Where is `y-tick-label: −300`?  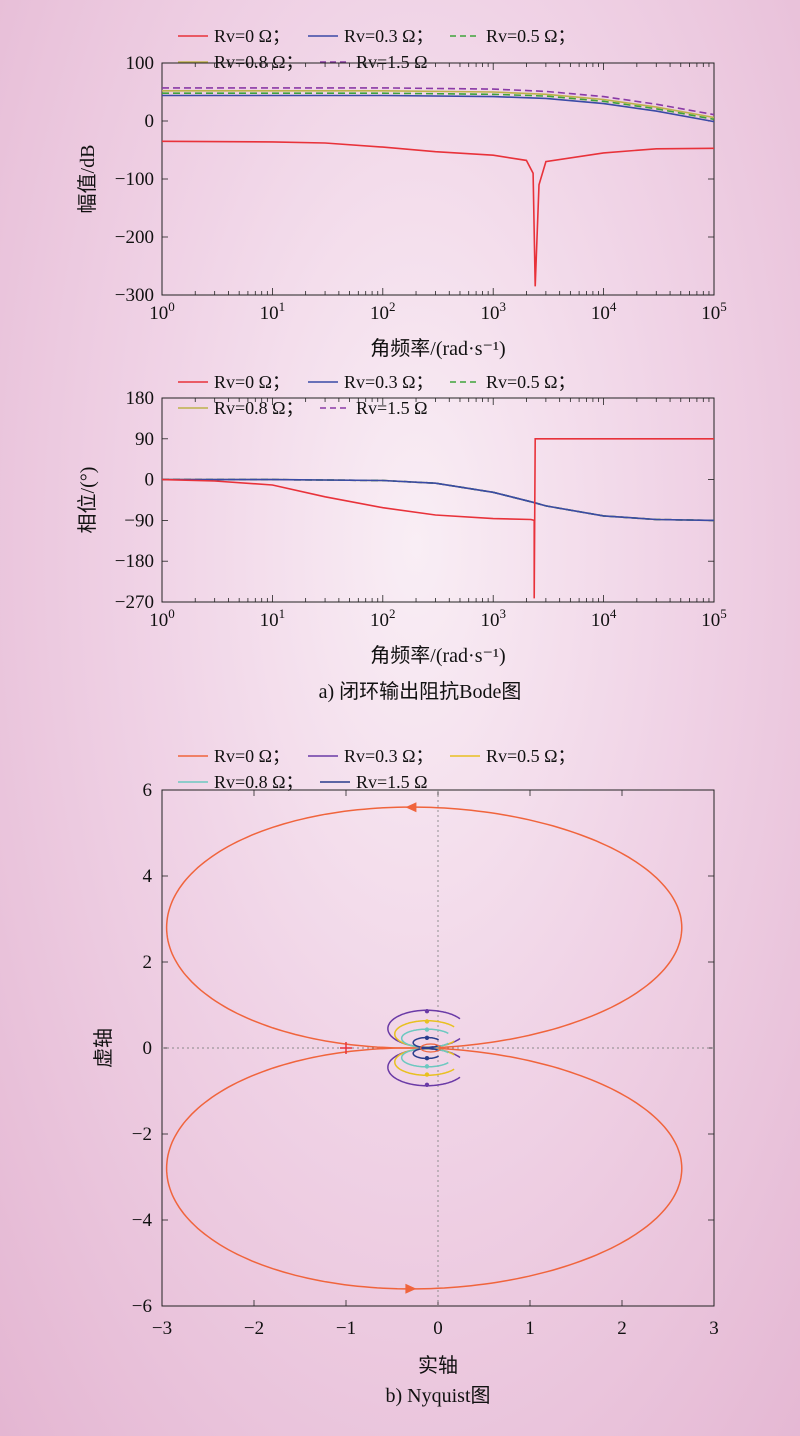
y-tick-label: −300 is located at coordinates (134, 295).